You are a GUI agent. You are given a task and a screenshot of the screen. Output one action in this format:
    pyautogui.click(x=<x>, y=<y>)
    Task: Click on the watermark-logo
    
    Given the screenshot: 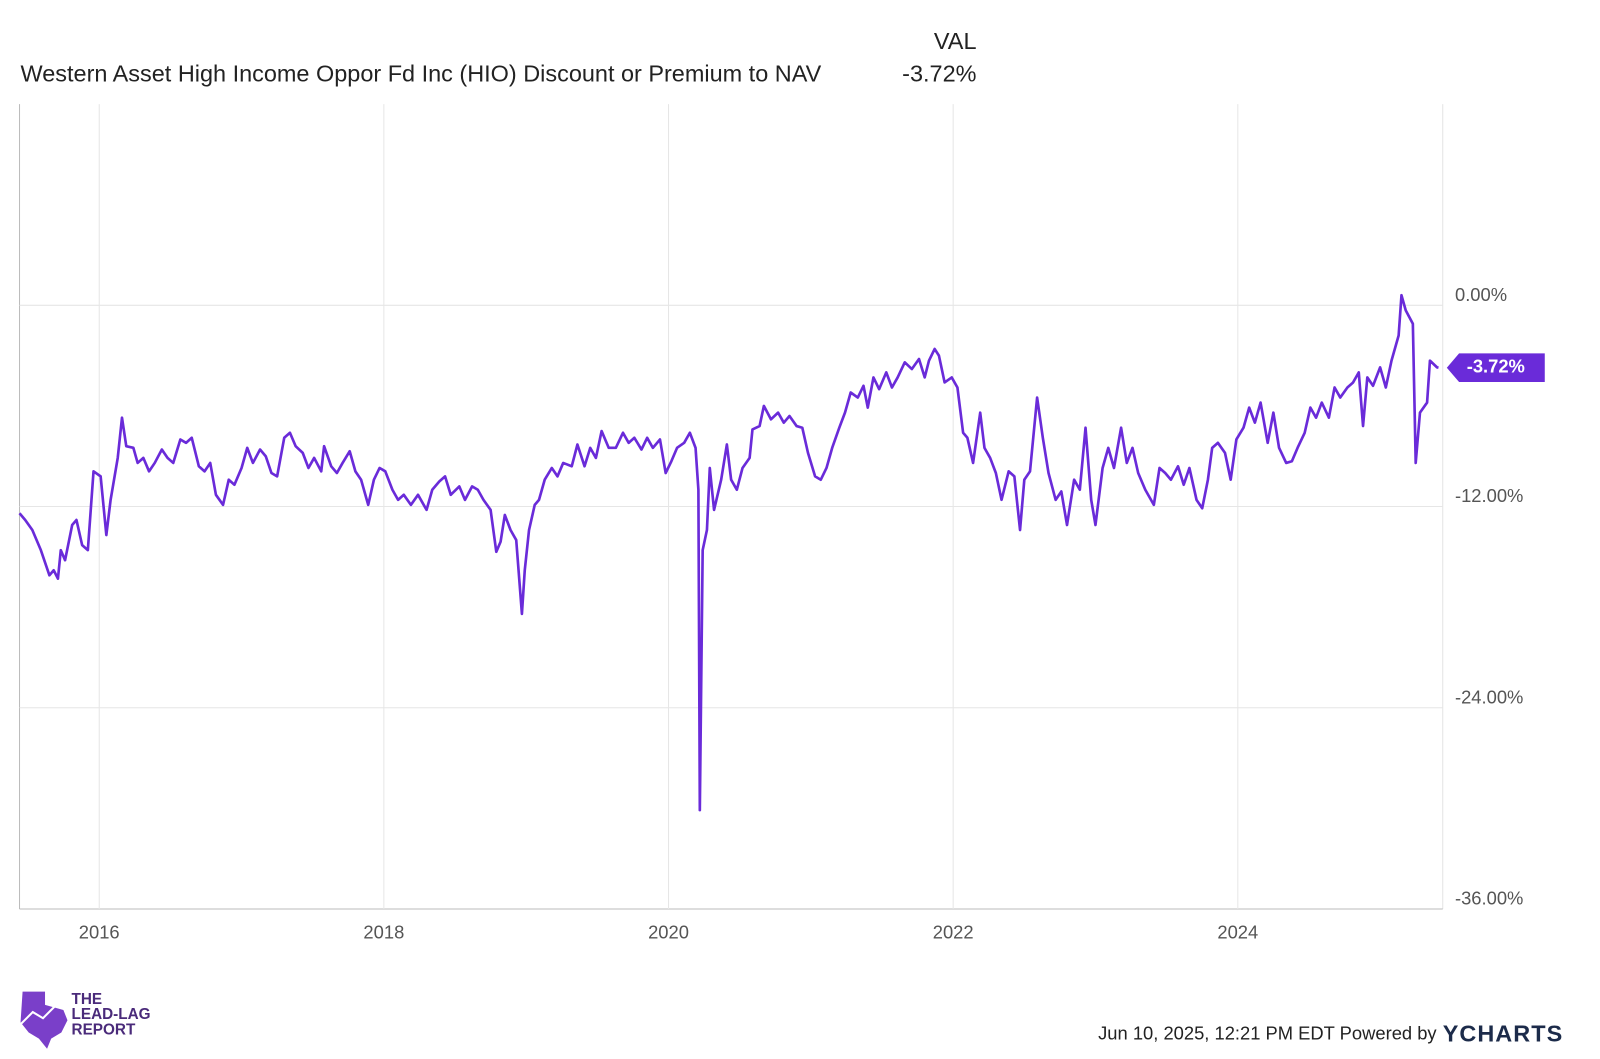 What is the action you would take?
    pyautogui.click(x=43, y=1020)
    